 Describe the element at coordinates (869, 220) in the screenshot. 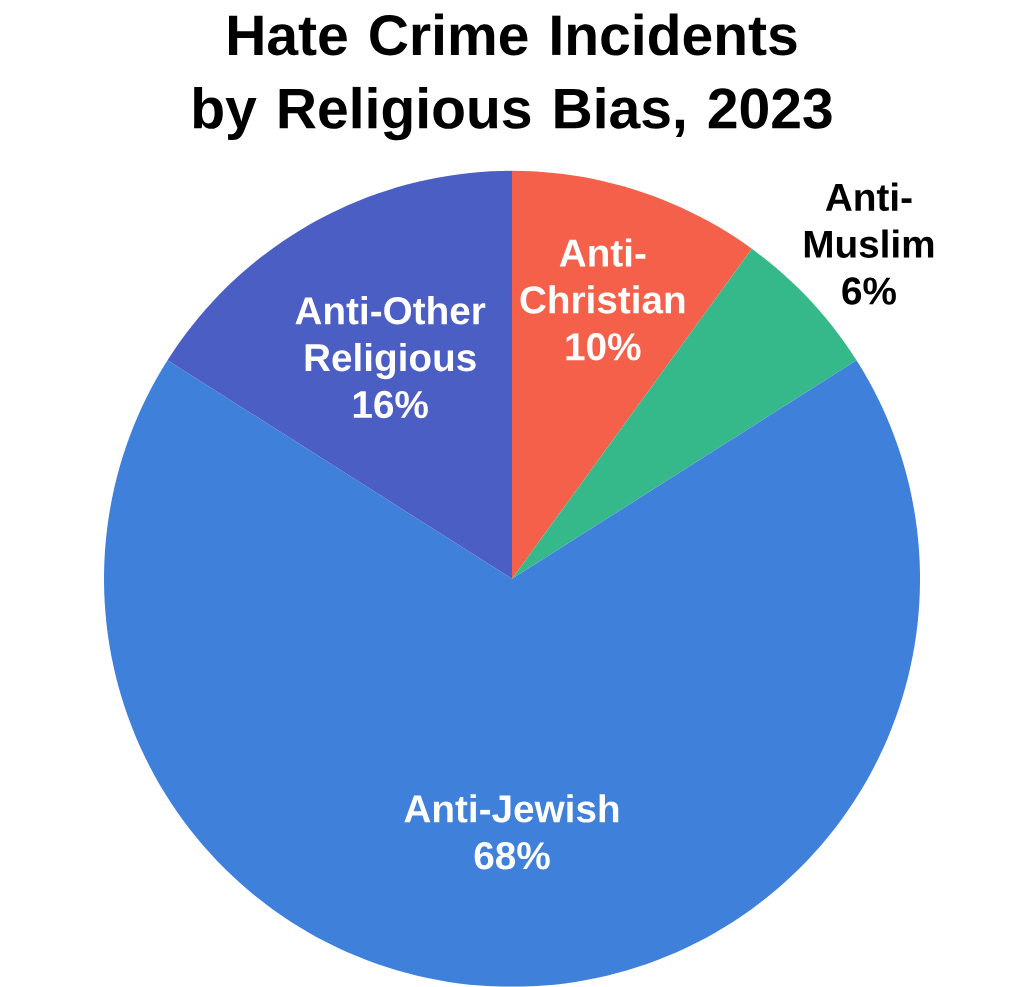

I see `slice-label: Anti-Muslim` at that location.